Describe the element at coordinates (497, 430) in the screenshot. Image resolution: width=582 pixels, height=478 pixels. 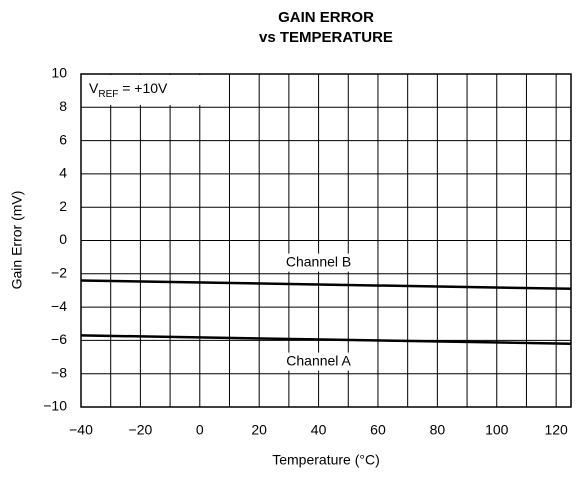
I see `x-tick-label: 100` at that location.